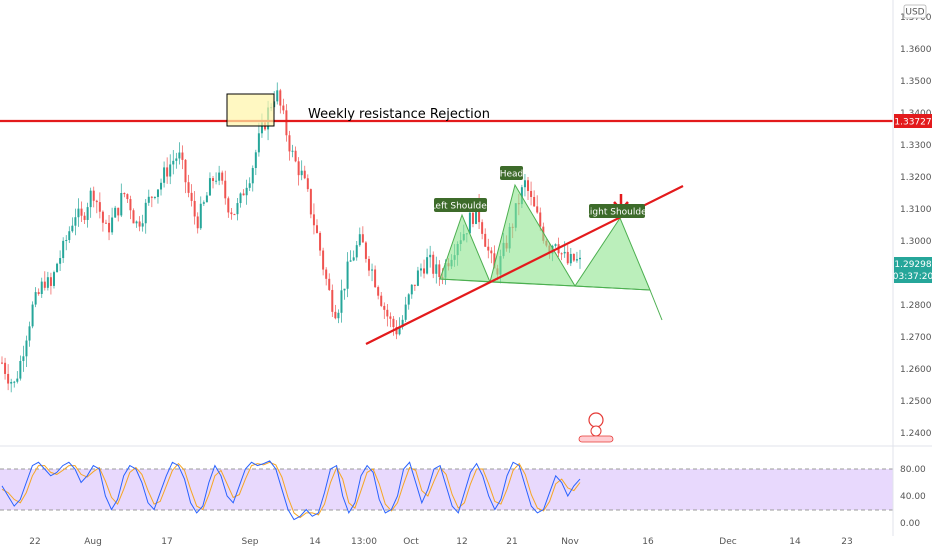  Describe the element at coordinates (411, 542) in the screenshot. I see `x-tick-label: Oct` at that location.